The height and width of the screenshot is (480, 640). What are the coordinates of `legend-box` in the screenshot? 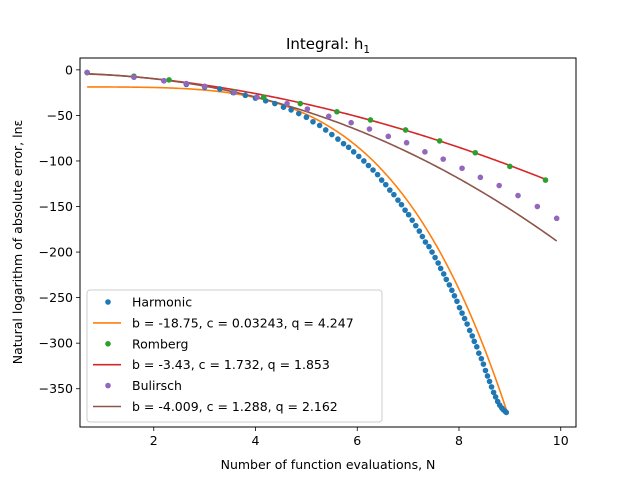 It's located at (234, 356).